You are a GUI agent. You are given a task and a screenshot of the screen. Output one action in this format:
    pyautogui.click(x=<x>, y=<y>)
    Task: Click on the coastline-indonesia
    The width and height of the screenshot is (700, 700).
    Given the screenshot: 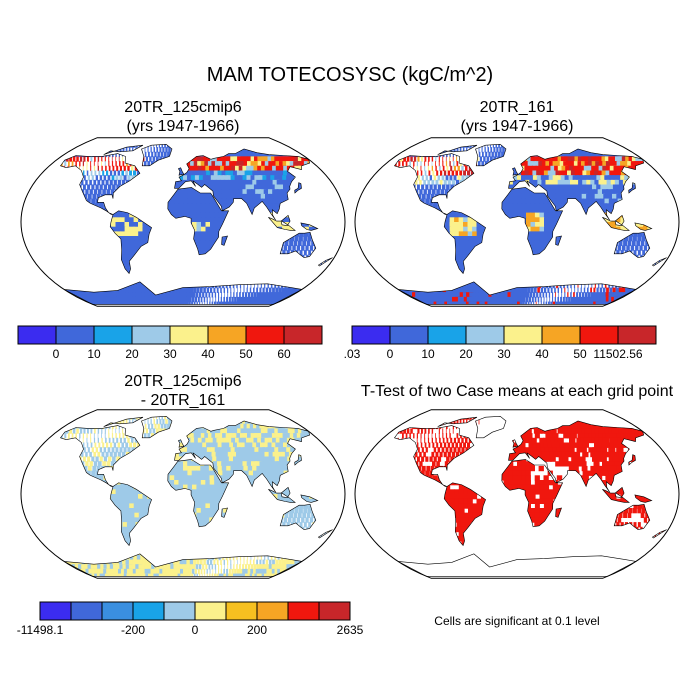 What is the action you would take?
    pyautogui.click(x=282, y=224)
    